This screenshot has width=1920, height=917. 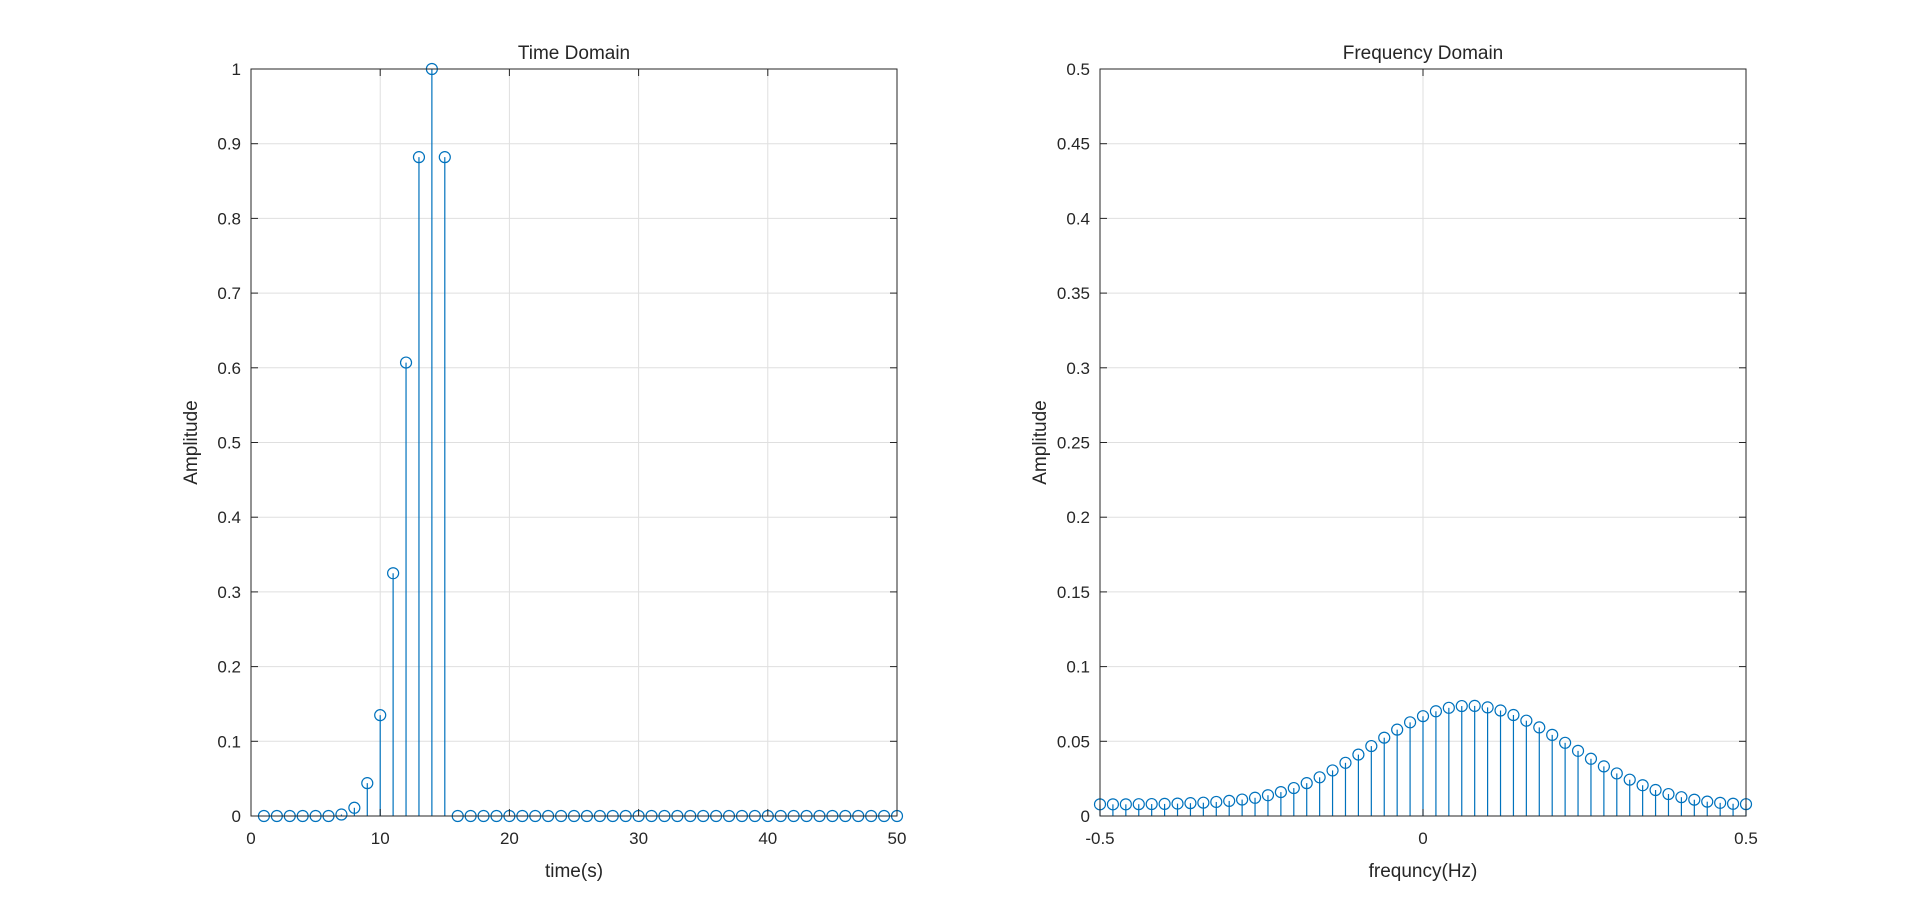 I want to click on frequency-domain-stems, so click(x=1423, y=757).